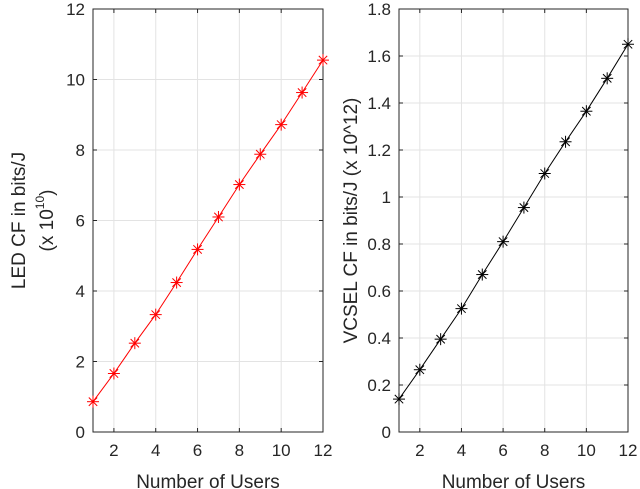 The image size is (640, 489). Describe the element at coordinates (379, 338) in the screenshot. I see `y-tick-label: 0.4` at that location.